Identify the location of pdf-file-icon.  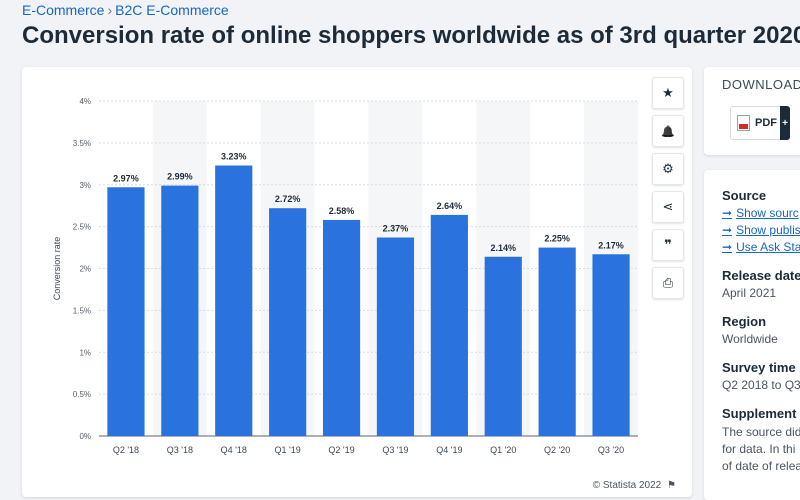
(743, 123).